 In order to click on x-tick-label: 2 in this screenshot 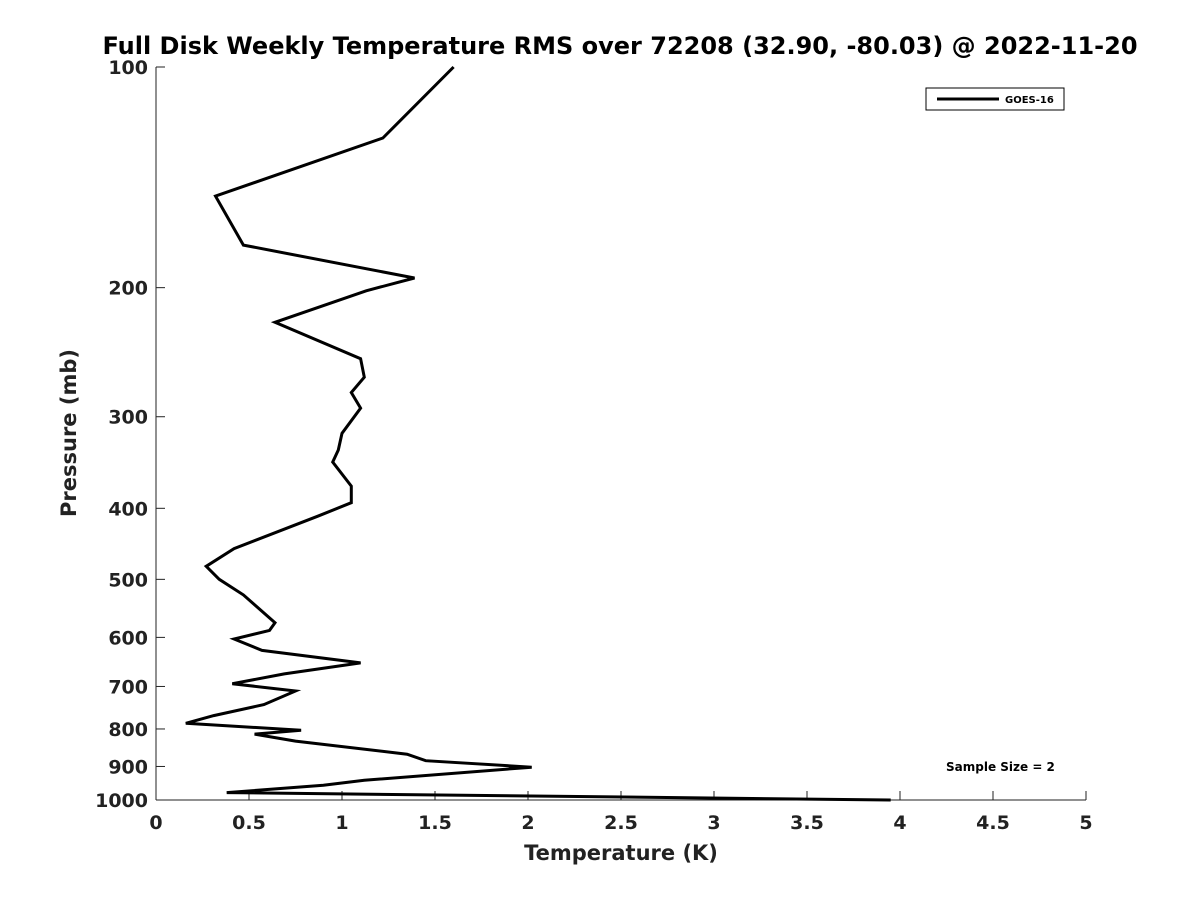, I will do `click(527, 823)`.